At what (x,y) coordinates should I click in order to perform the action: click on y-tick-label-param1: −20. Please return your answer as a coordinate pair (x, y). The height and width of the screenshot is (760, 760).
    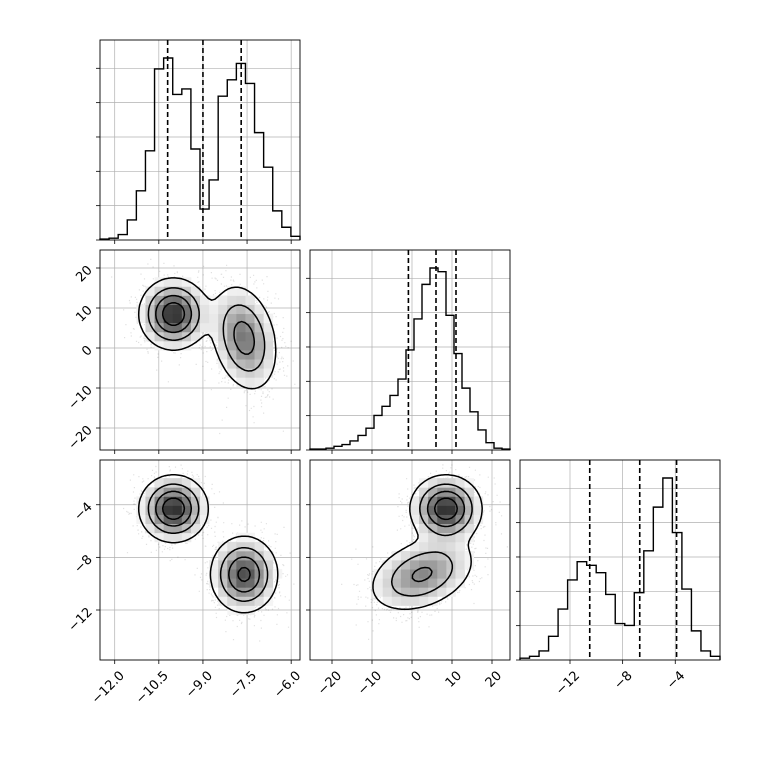
    Looking at the image, I should click on (81, 438).